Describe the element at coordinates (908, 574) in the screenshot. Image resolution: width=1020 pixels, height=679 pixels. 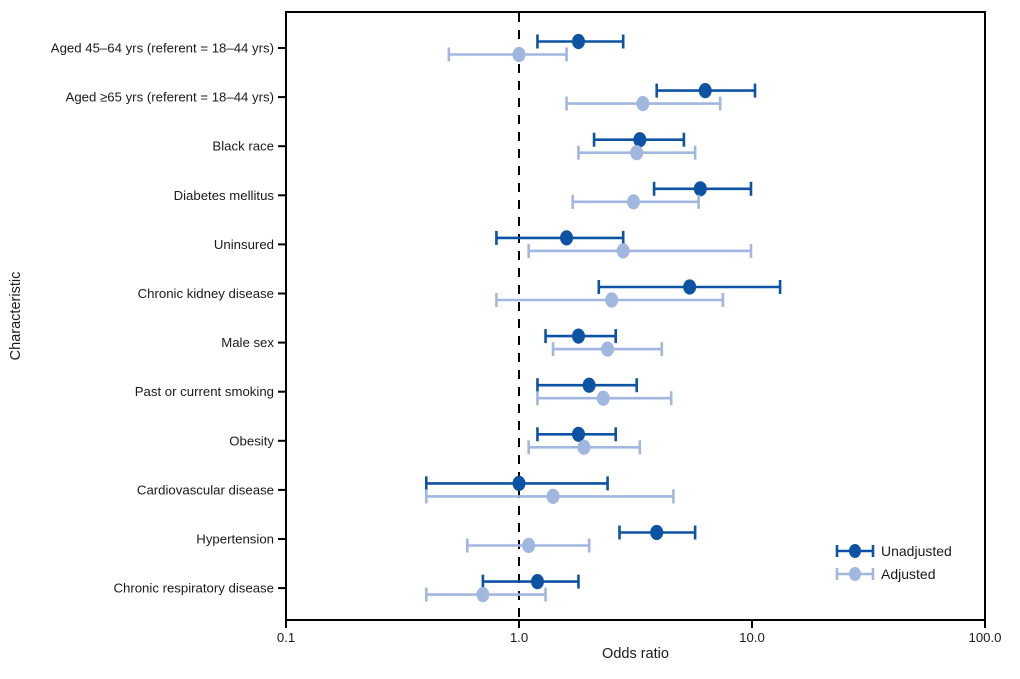
I see `legend-label: Adjusted` at that location.